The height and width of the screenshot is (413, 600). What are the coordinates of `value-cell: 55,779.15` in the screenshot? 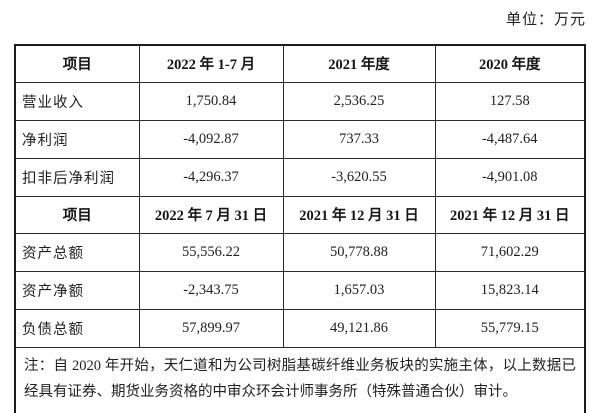 It's located at (510, 328).